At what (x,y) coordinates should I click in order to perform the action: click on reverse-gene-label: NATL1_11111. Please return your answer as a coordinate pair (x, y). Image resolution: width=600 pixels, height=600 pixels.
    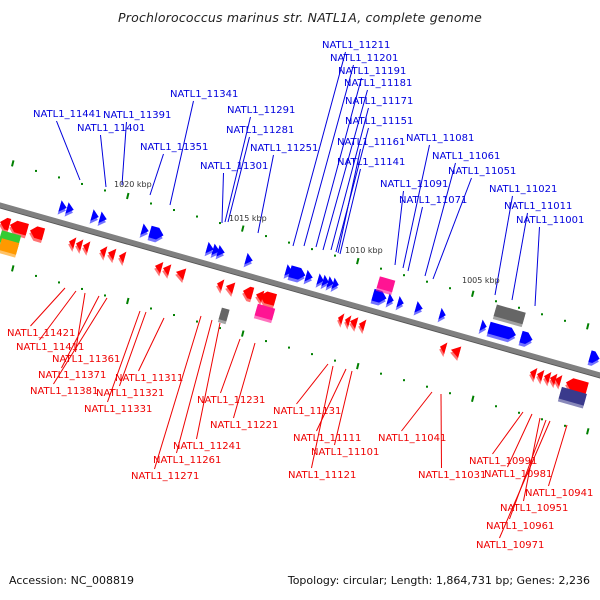
    Looking at the image, I should click on (327, 438).